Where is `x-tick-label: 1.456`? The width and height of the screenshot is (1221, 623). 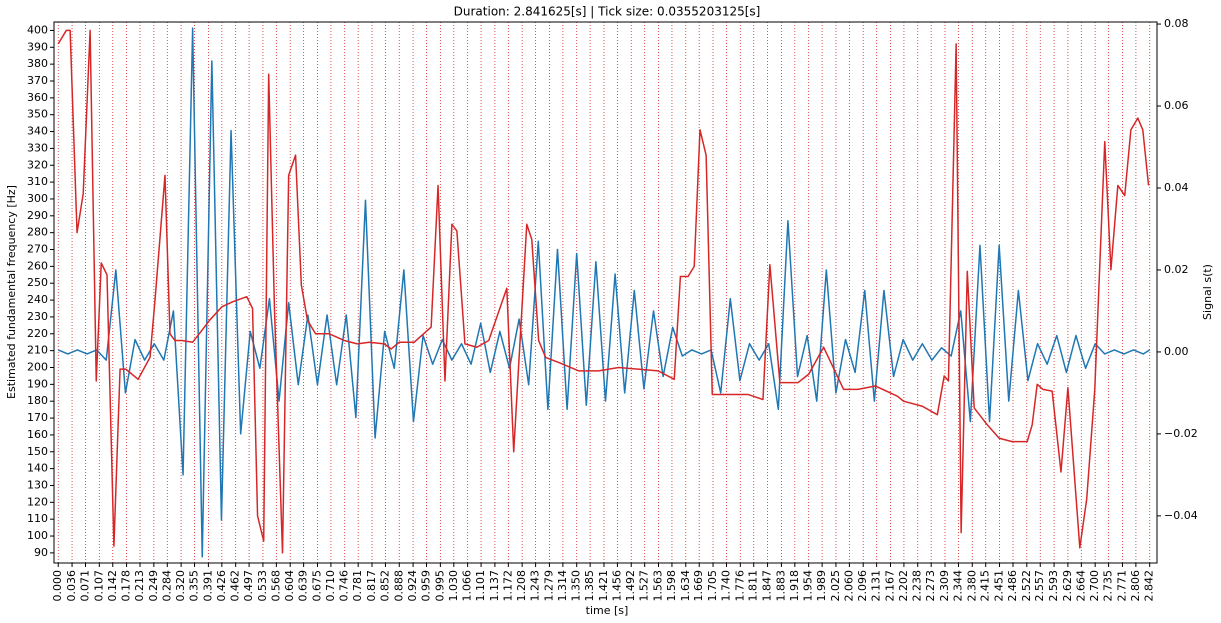 x-tick-label: 1.456 is located at coordinates (616, 586).